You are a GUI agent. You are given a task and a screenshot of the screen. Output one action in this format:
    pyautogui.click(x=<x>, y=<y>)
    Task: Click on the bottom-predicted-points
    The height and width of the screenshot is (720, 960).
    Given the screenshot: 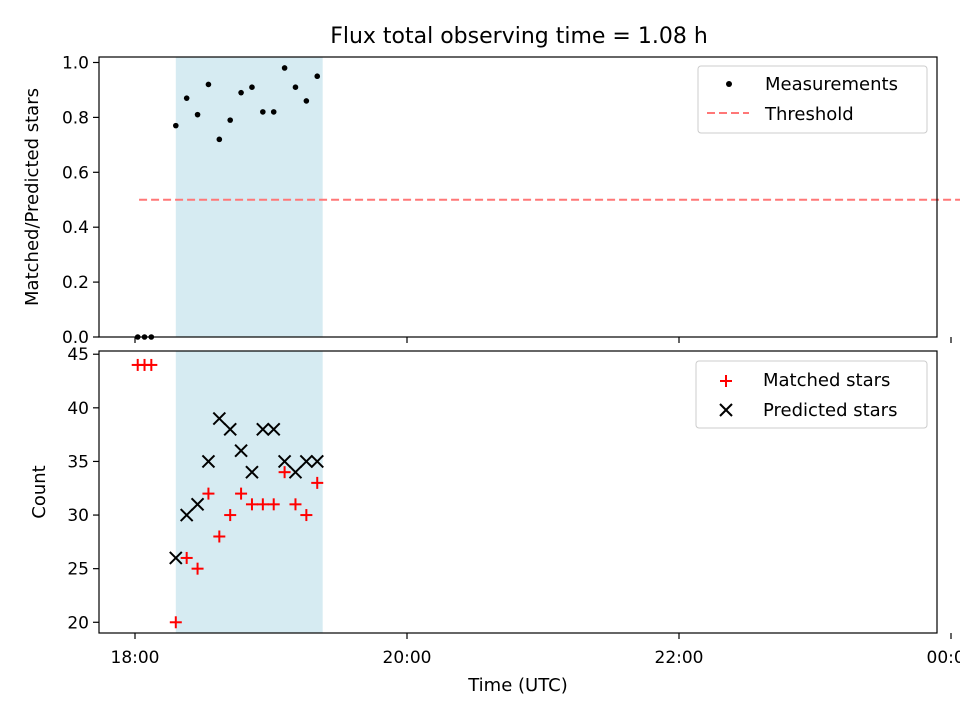 What is the action you would take?
    pyautogui.click(x=246, y=488)
    